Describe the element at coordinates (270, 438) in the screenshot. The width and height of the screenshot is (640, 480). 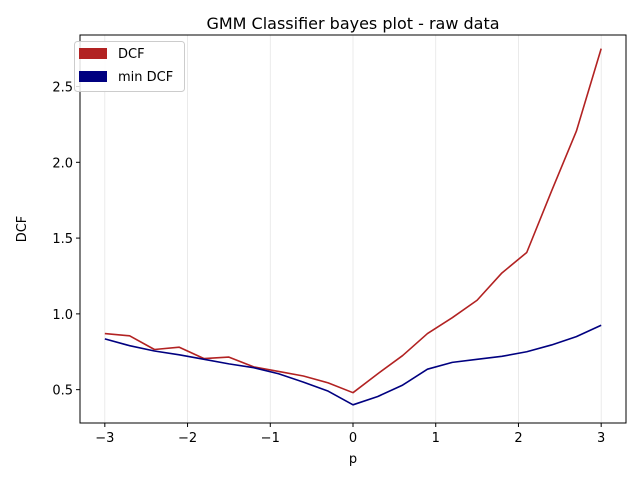
I see `x-tick-label: −1` at that location.